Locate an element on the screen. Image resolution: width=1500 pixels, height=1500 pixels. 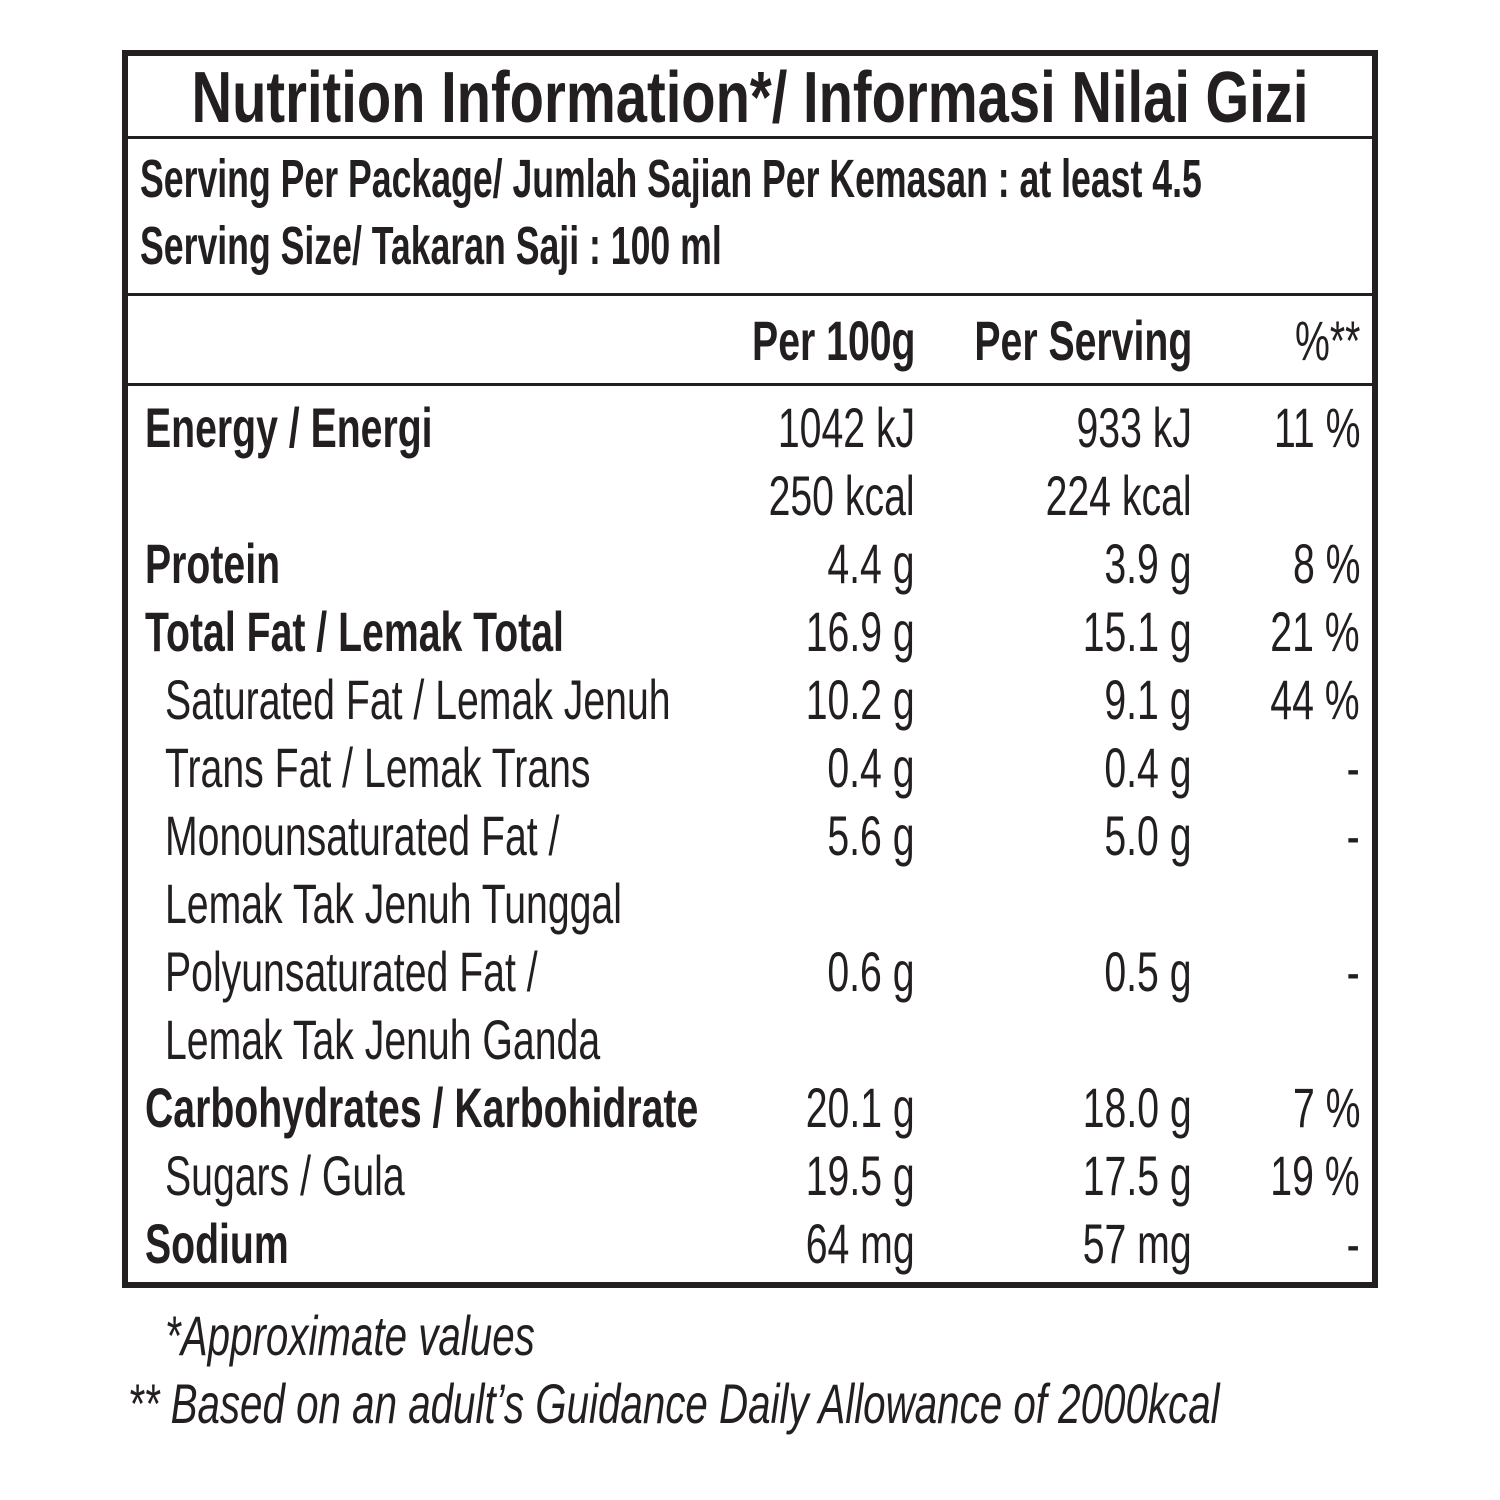
per-serving-value: 0.4 g is located at coordinates (1129, 768).